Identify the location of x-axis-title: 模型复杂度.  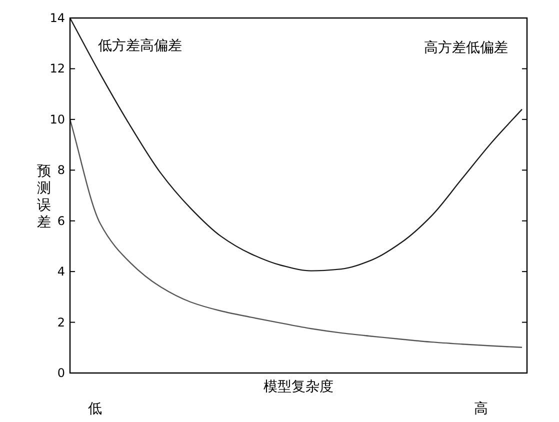
(299, 387).